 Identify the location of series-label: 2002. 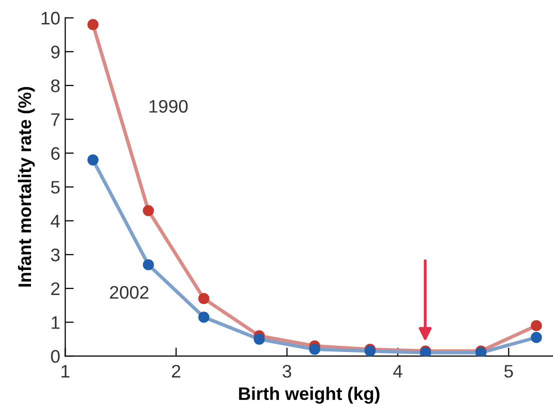
(129, 292).